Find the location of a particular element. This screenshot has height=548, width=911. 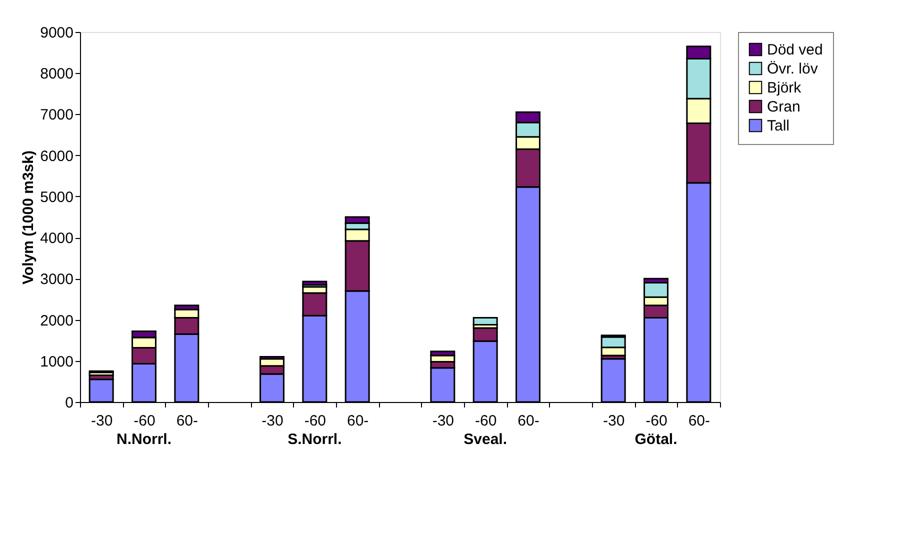

legend-label: Övr. löv is located at coordinates (792, 69).